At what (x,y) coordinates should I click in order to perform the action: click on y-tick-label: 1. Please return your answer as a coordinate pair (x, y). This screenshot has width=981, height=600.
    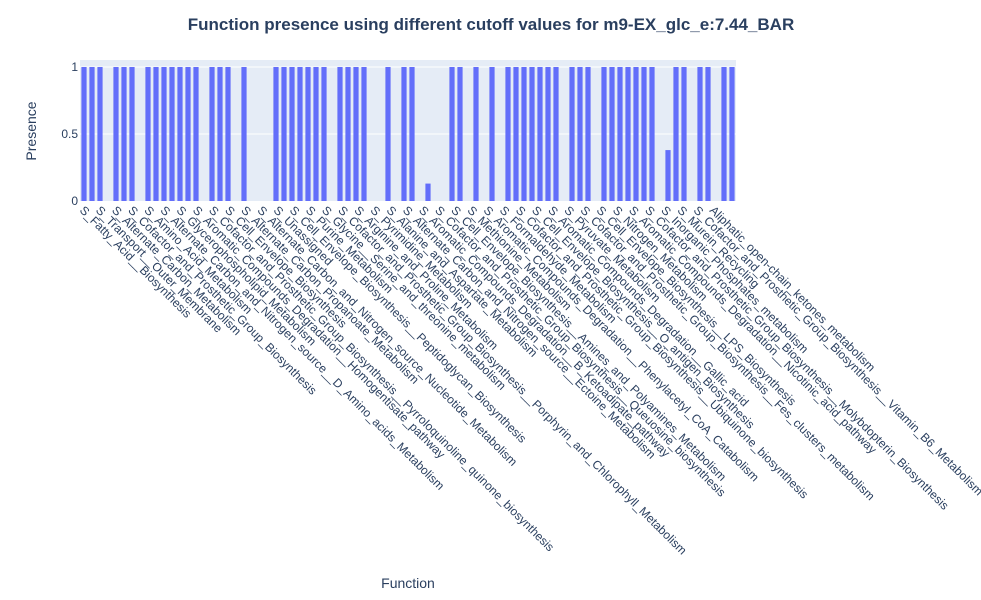
    Looking at the image, I should click on (74, 67).